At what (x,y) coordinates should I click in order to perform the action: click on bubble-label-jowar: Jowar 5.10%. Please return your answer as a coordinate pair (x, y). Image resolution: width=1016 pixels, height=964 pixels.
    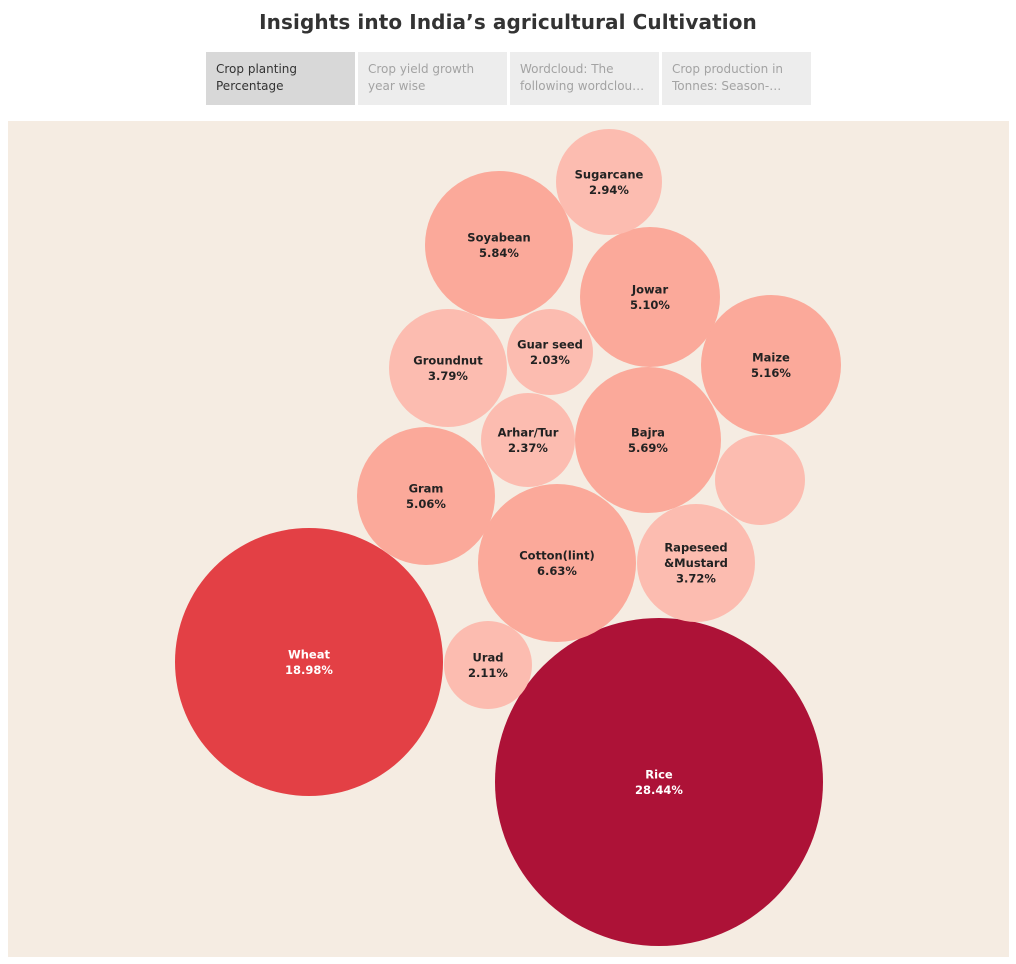
    Looking at the image, I should click on (650, 297).